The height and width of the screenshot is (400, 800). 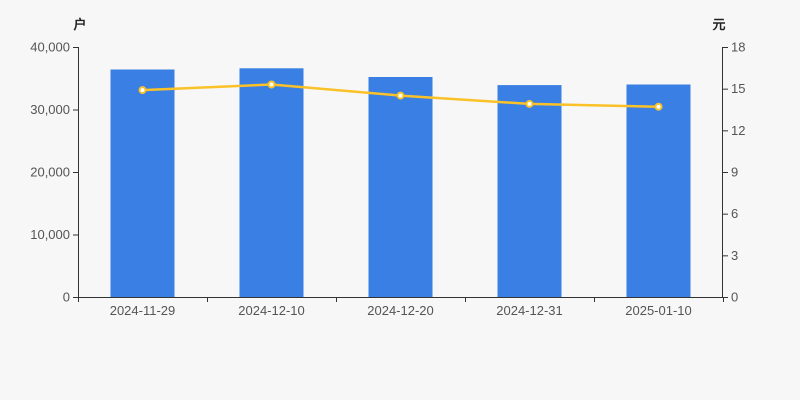 What do you see at coordinates (50, 47) in the screenshot?
I see `y-left-tick-label: 40,000` at bounding box center [50, 47].